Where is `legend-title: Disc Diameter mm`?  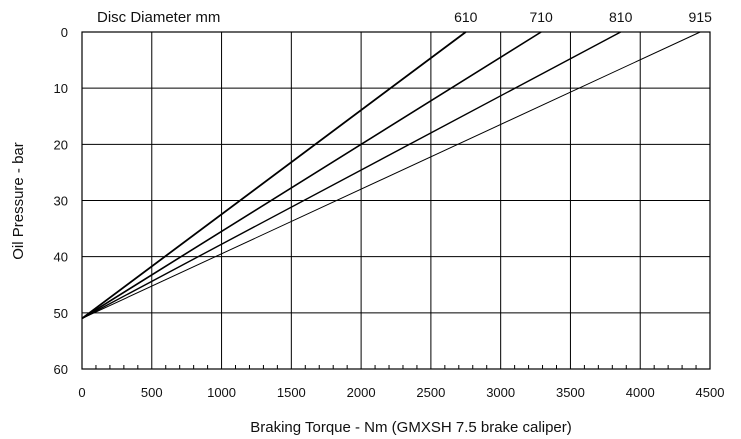 legend-title: Disc Diameter mm is located at coordinates (158, 17).